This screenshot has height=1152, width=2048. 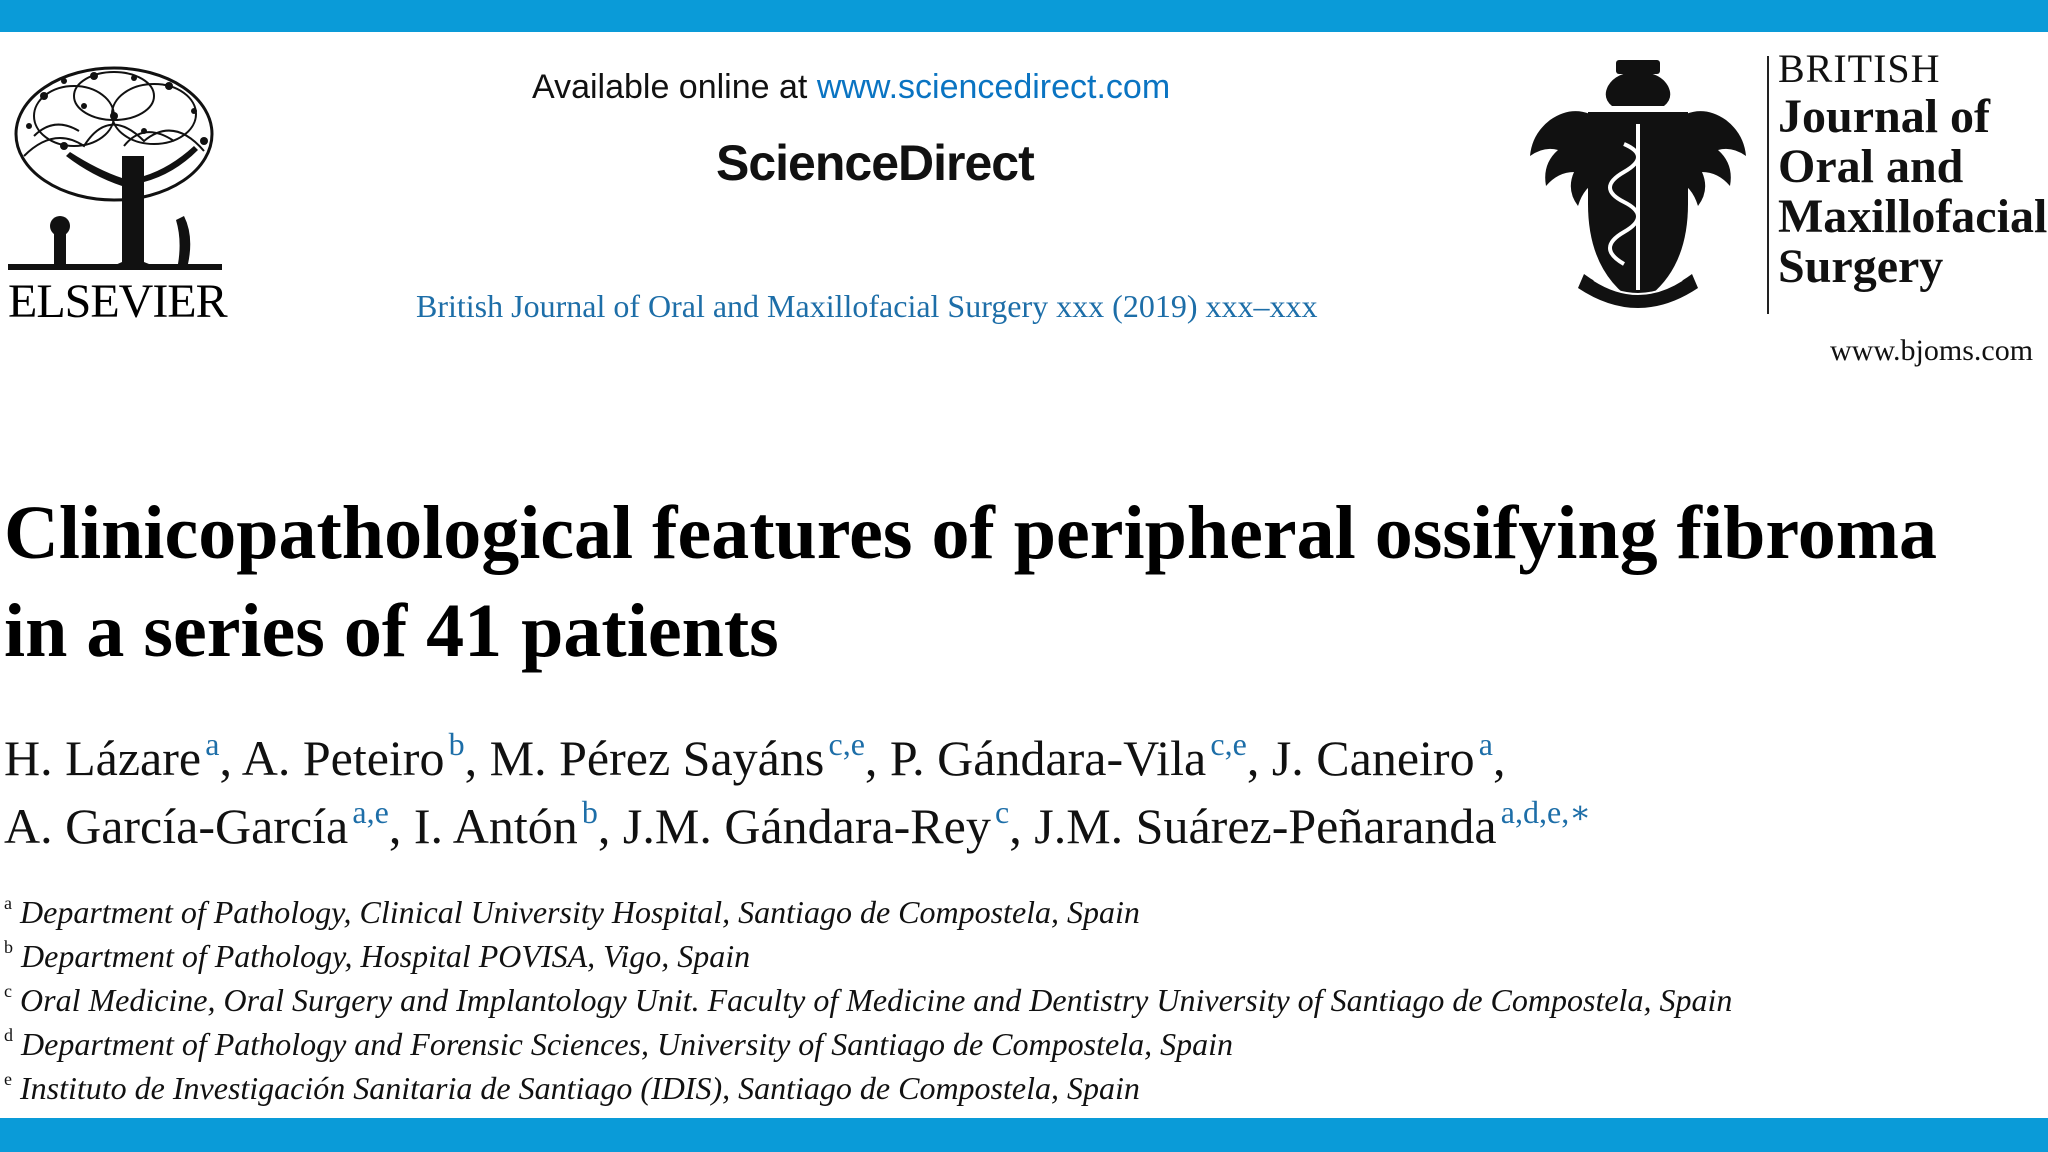 I want to click on author-entry: J.M. Suárez-Peñaranda a,d,e,∗, so click(x=1312, y=825).